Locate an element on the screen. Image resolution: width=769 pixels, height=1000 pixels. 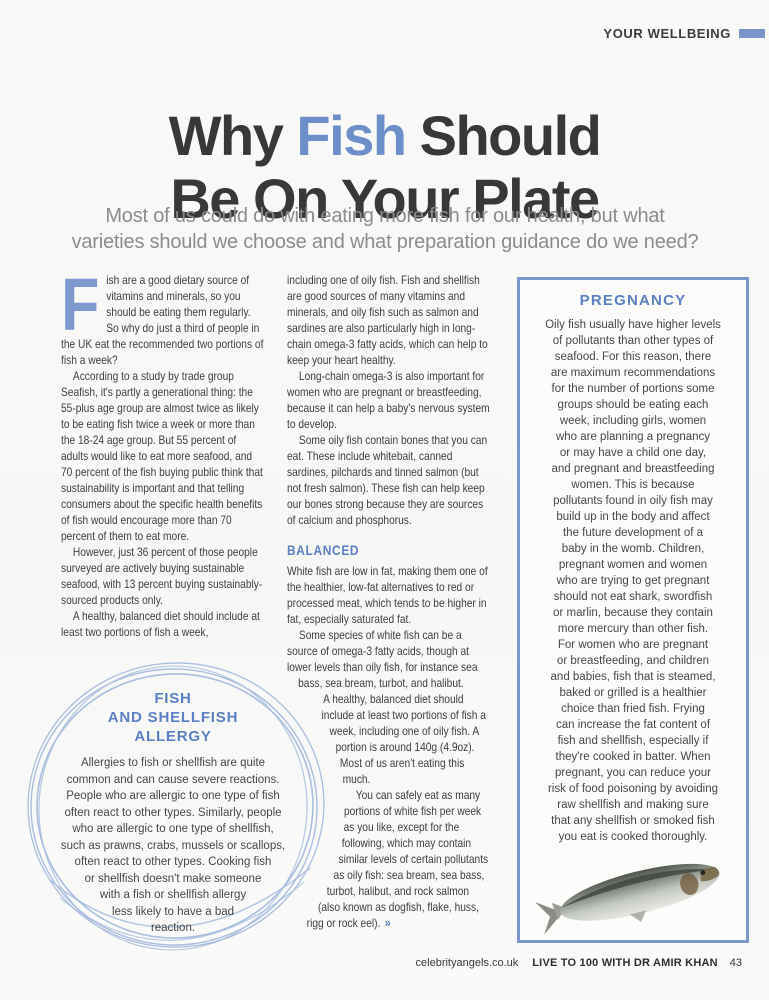
allergy-heading: FISH AND SHELLFISH ALLERGY is located at coordinates (173, 717).